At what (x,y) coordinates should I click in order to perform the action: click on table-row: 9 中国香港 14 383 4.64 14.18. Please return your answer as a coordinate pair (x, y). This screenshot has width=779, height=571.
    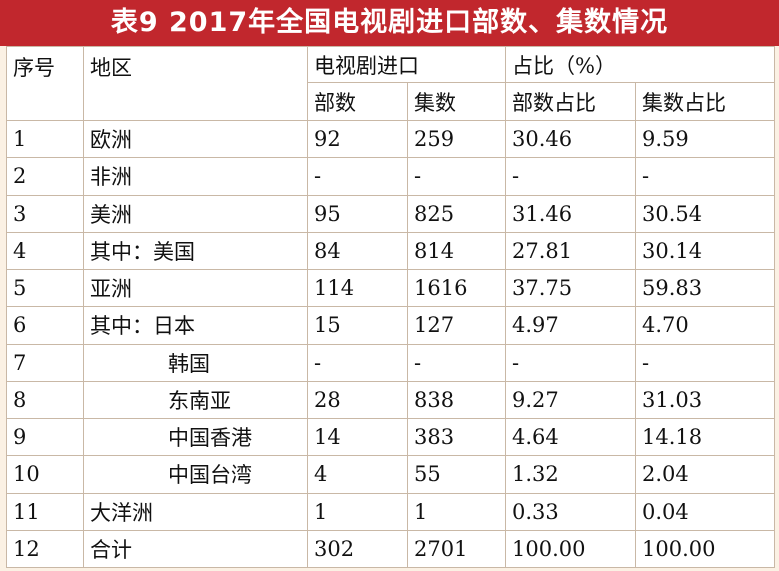
    Looking at the image, I should click on (390, 437).